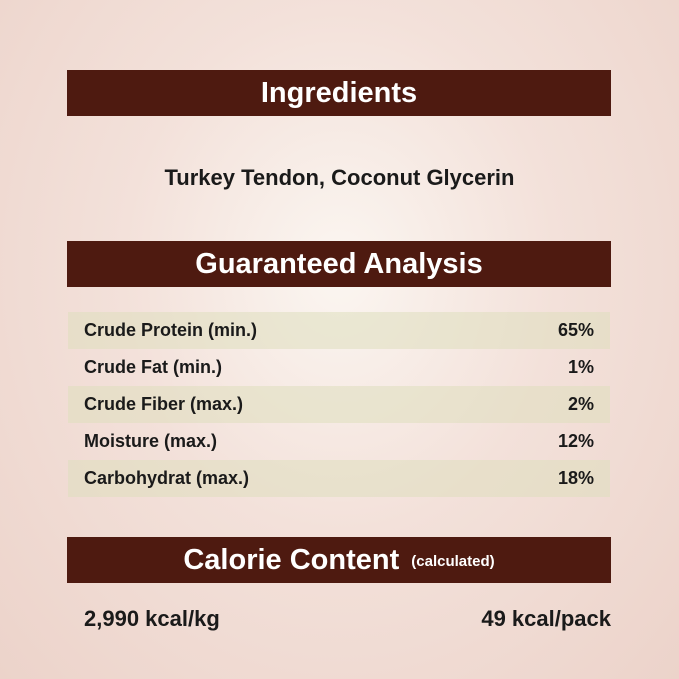 This screenshot has height=679, width=679. I want to click on ingredients-title: Ingredients, so click(339, 93).